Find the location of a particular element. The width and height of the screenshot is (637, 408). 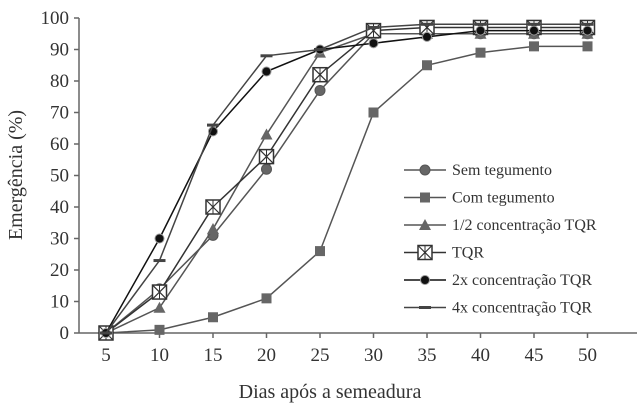

x-axis-title: Dias após a semeadura is located at coordinates (330, 392).